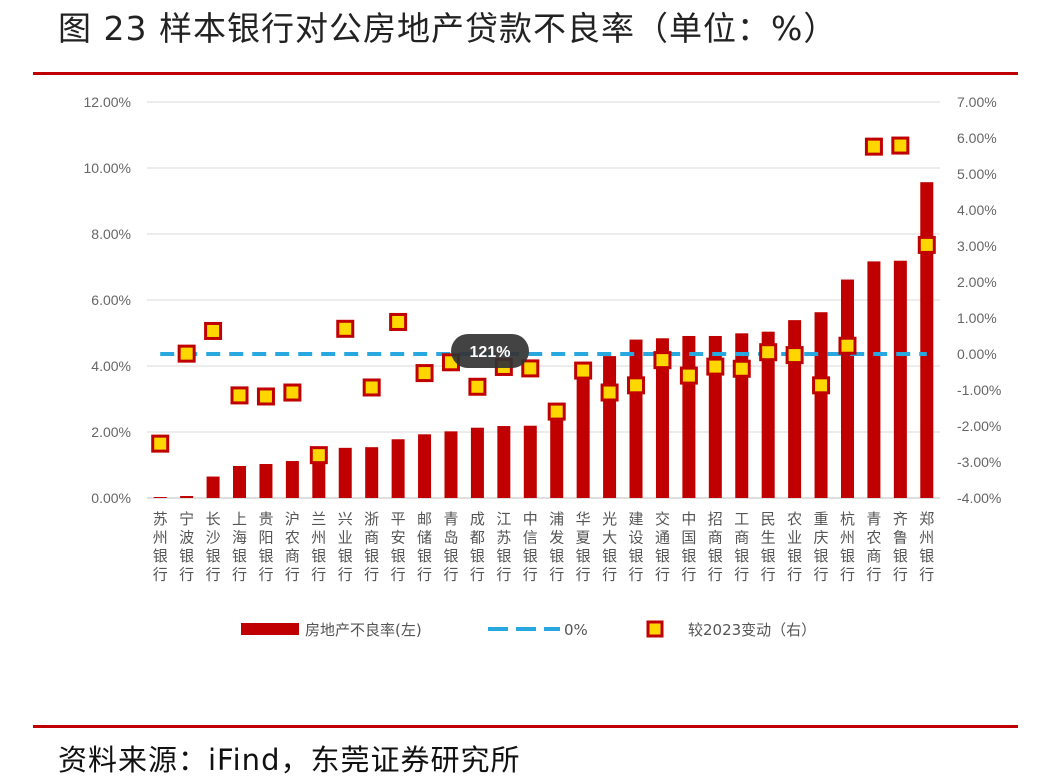 Image resolution: width=1050 pixels, height=783 pixels. I want to click on legend-marker-swatch, so click(655, 629).